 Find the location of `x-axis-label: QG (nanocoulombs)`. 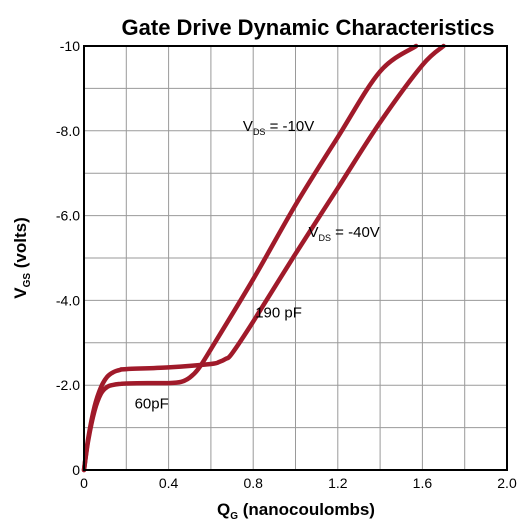

x-axis-label: QG (nanocoulombs) is located at coordinates (296, 511).